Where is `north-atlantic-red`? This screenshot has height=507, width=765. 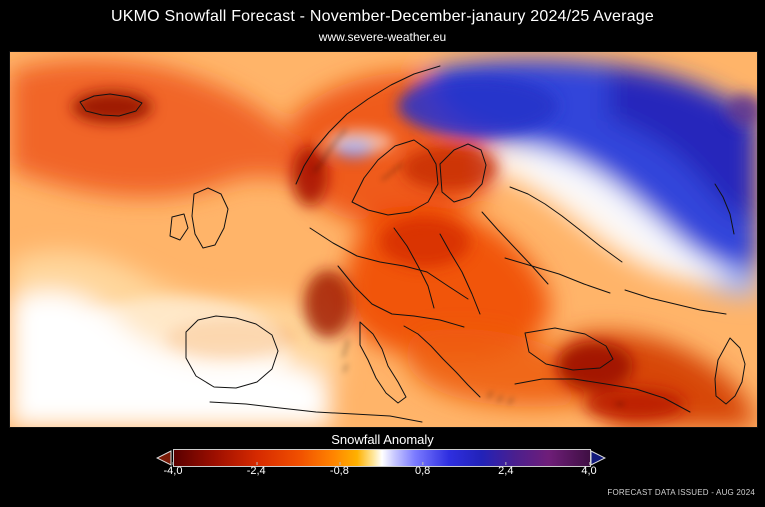
north-atlantic-red is located at coordinates (157, 129).